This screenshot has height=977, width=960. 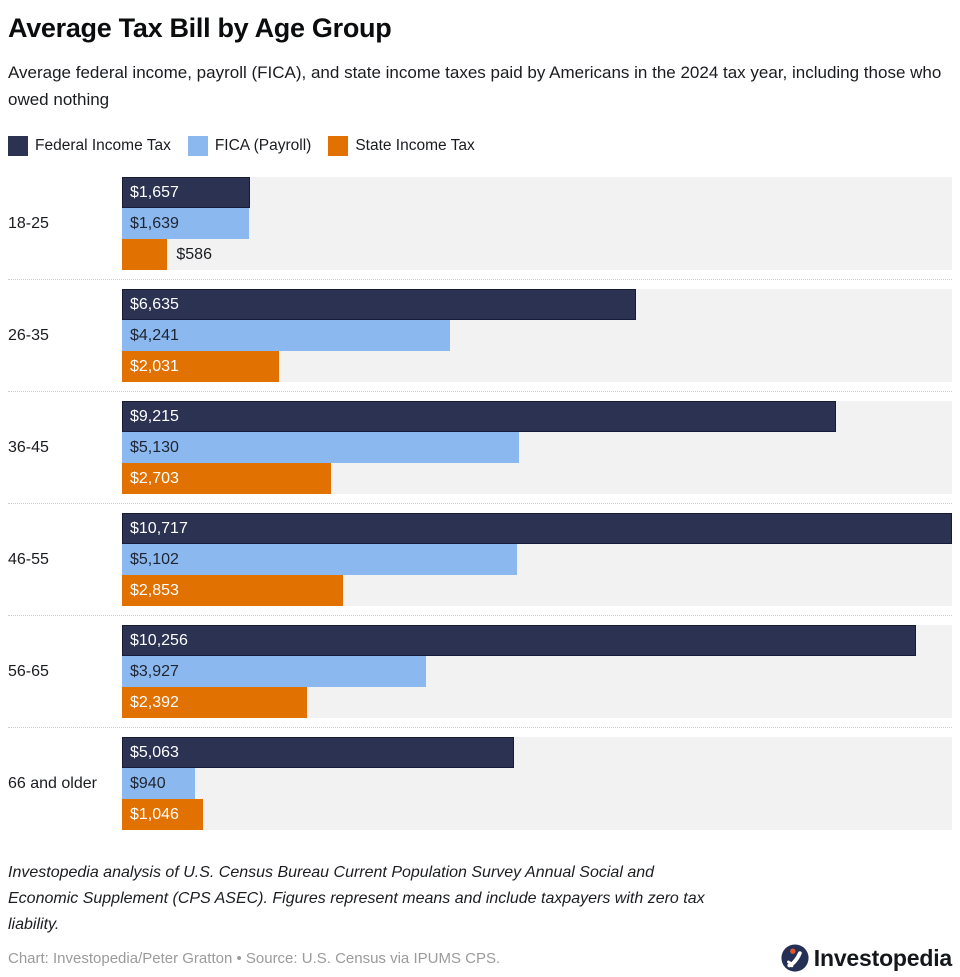 I want to click on bar-group: $1,657 $1,639 $586, so click(x=537, y=223).